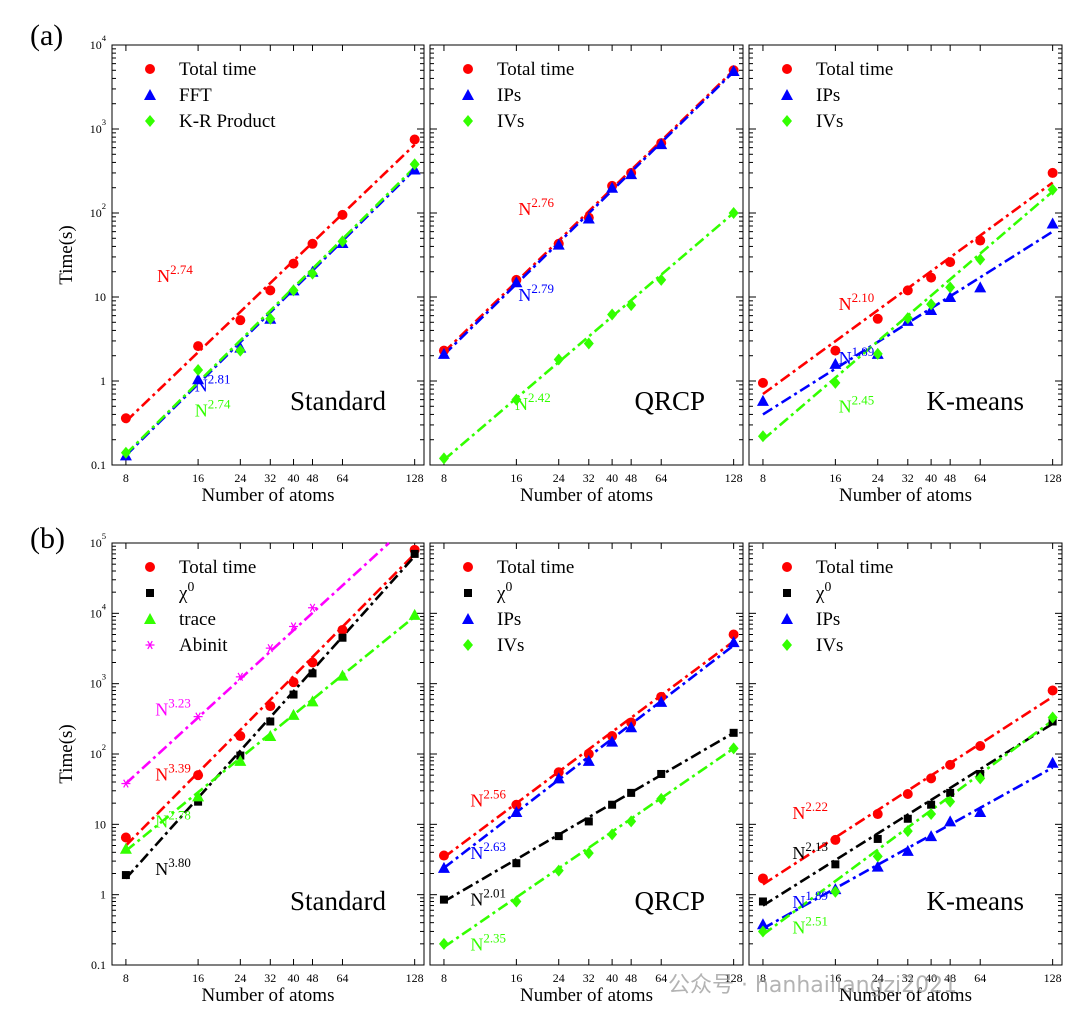 The image size is (1080, 1023). What do you see at coordinates (488, 798) in the screenshot?
I see `fit-exponent-label: N2.56` at bounding box center [488, 798].